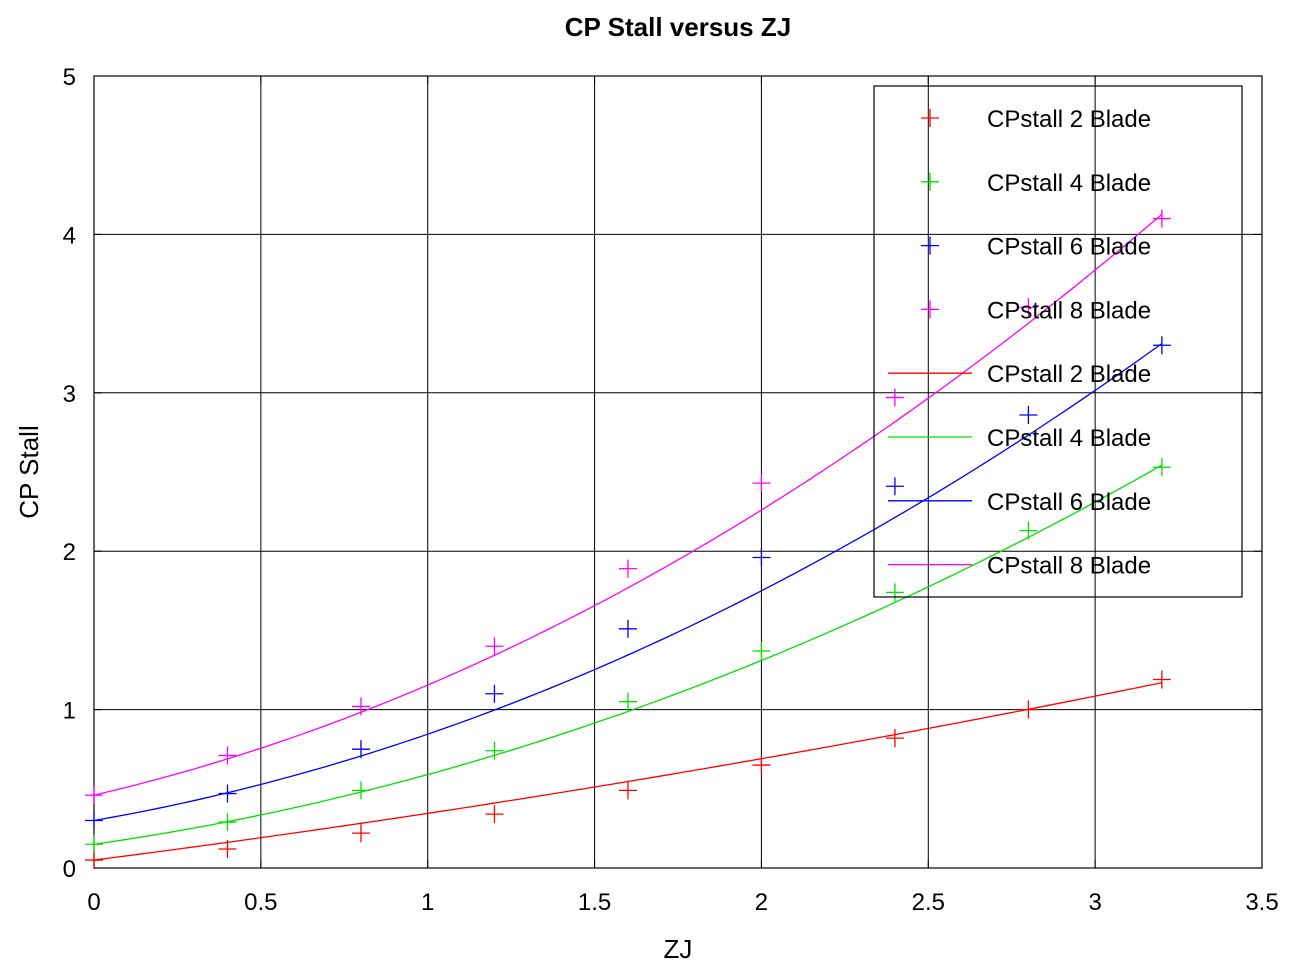 This screenshot has width=1299, height=968. Describe the element at coordinates (1094, 902) in the screenshot. I see `x-tick-label: 3` at that location.